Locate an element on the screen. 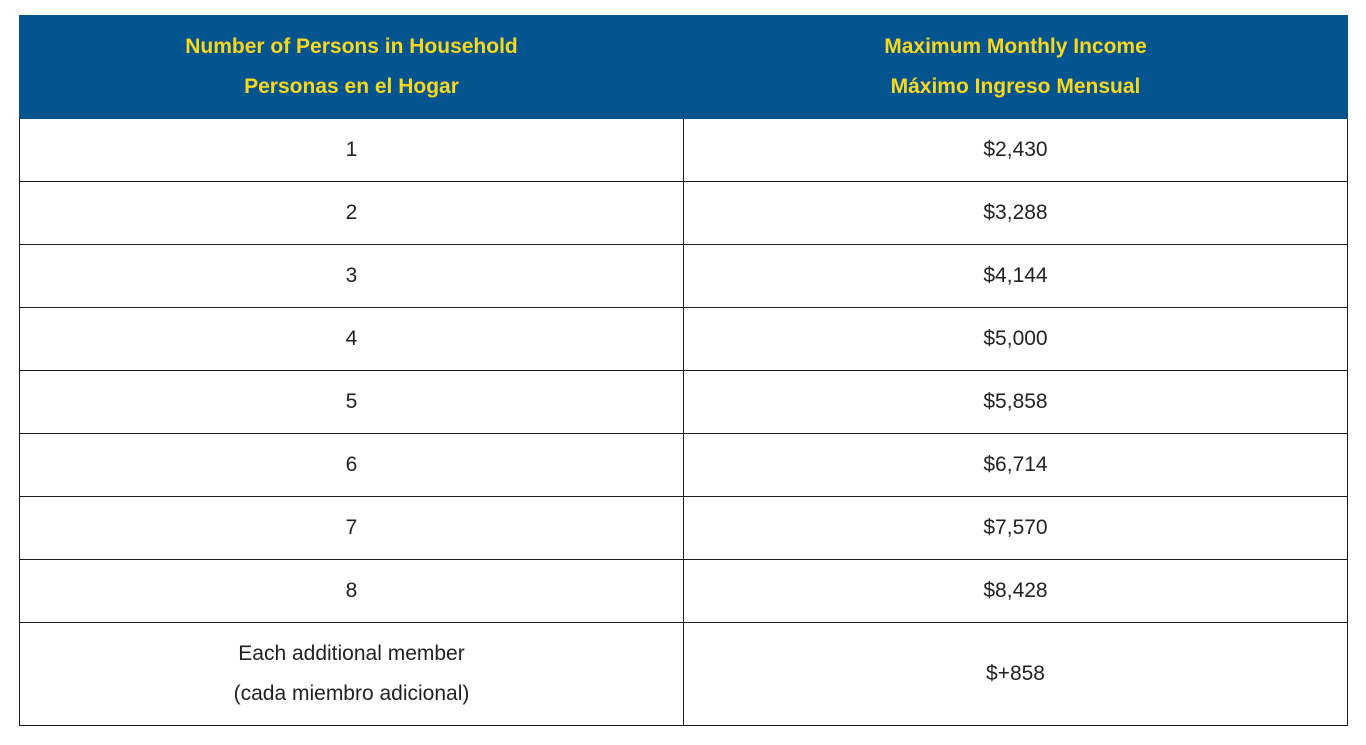 This screenshot has height=745, width=1366. persons-cell: 8 is located at coordinates (351, 591).